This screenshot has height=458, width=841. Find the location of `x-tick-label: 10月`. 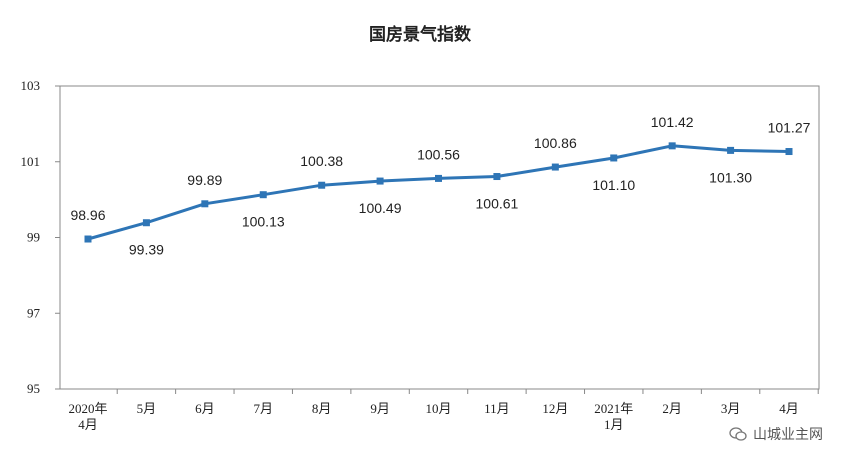

x-tick-label: 10月 is located at coordinates (438, 408).